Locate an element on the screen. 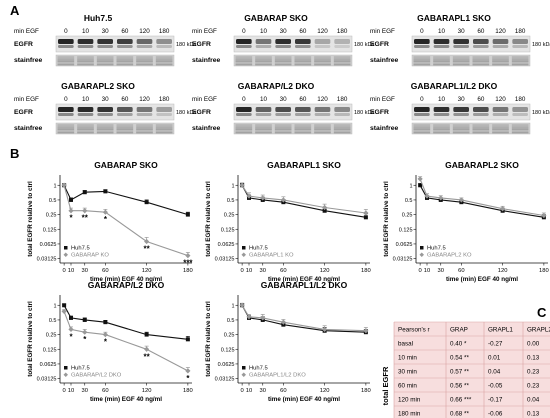 The width and height of the screenshot is (550, 418). egfr-blot-image is located at coordinates (471, 44).